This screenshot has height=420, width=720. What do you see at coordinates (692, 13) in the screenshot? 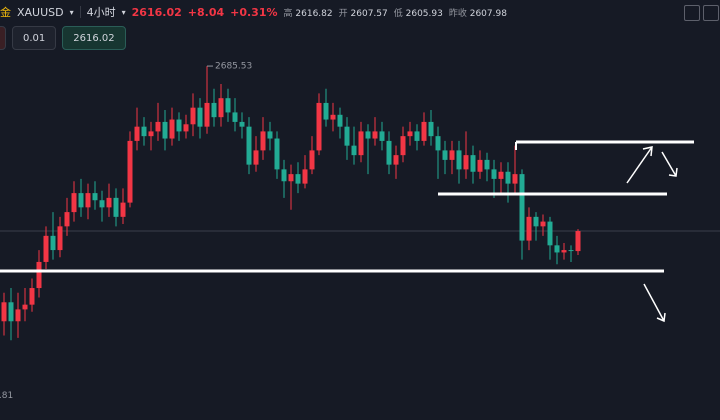
I see `settings-icon` at bounding box center [692, 13].